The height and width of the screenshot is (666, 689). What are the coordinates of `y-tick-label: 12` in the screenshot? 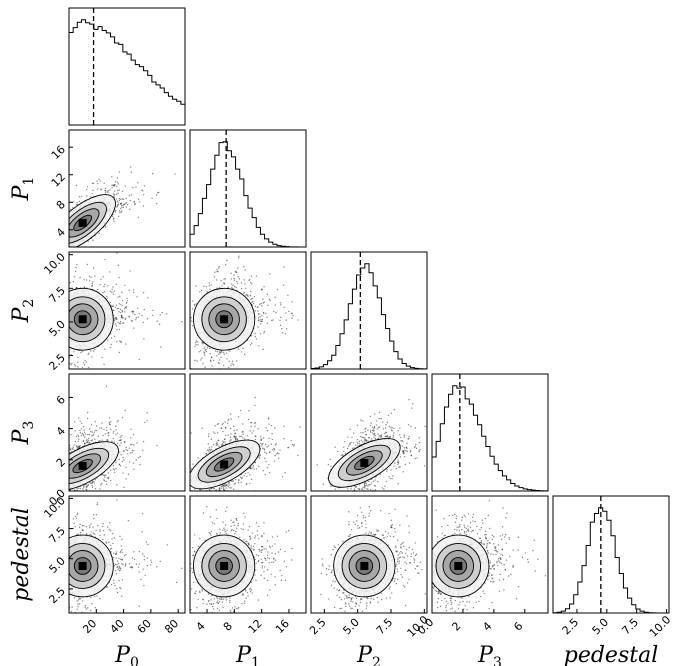 It's located at (58, 179).